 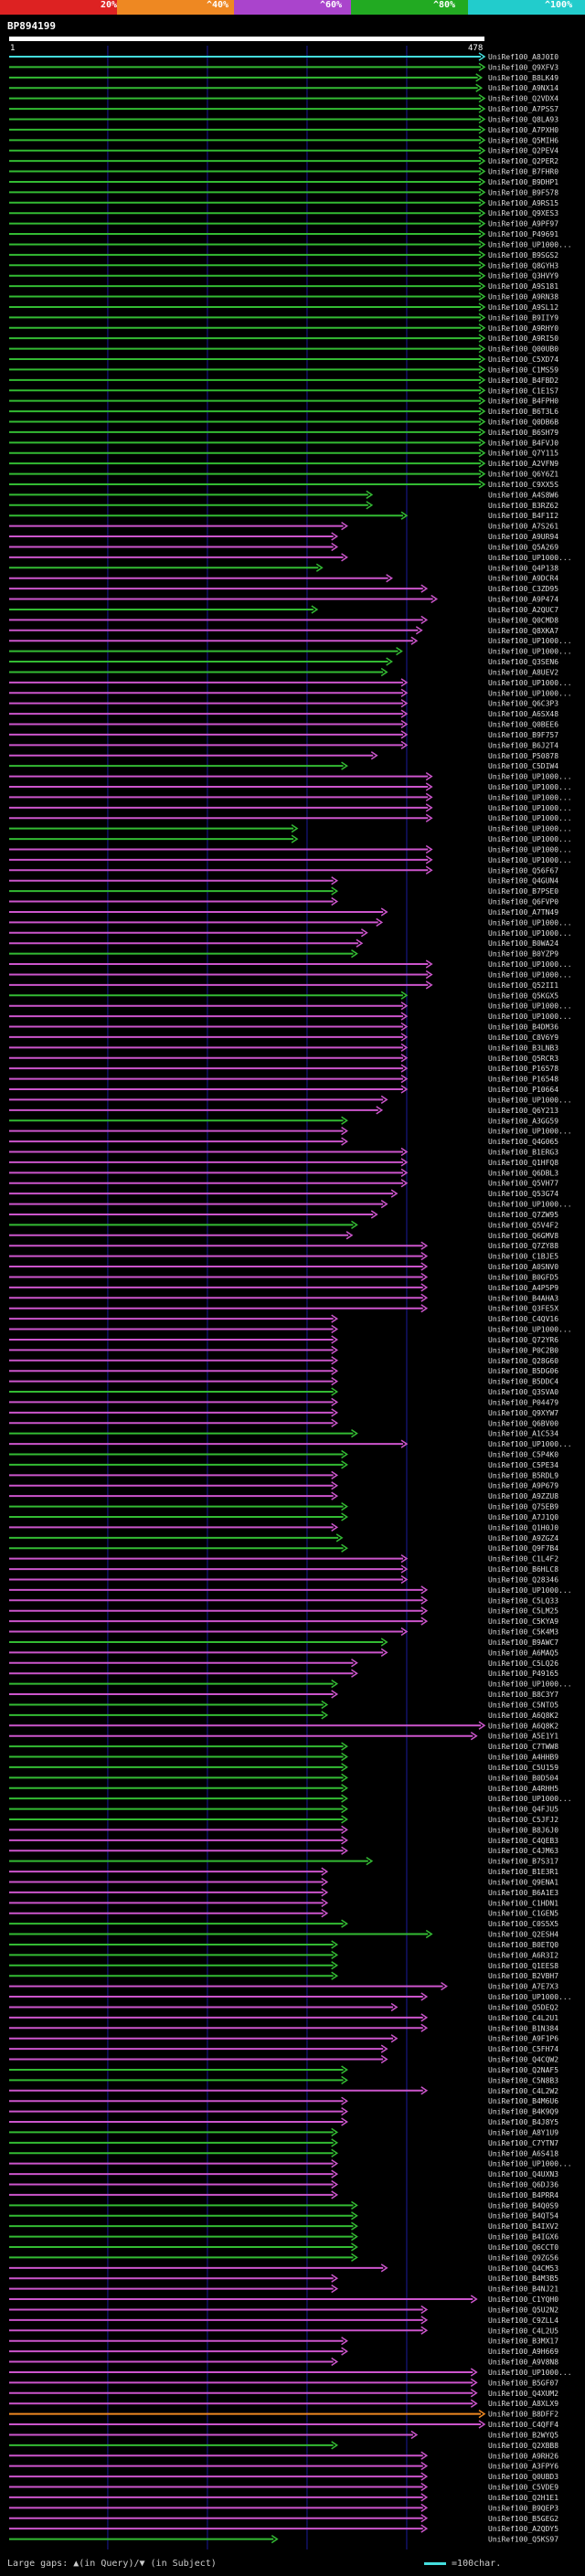 What do you see at coordinates (523, 2060) in the screenshot?
I see `hit-label: UniRef100_Q4CQW2` at bounding box center [523, 2060].